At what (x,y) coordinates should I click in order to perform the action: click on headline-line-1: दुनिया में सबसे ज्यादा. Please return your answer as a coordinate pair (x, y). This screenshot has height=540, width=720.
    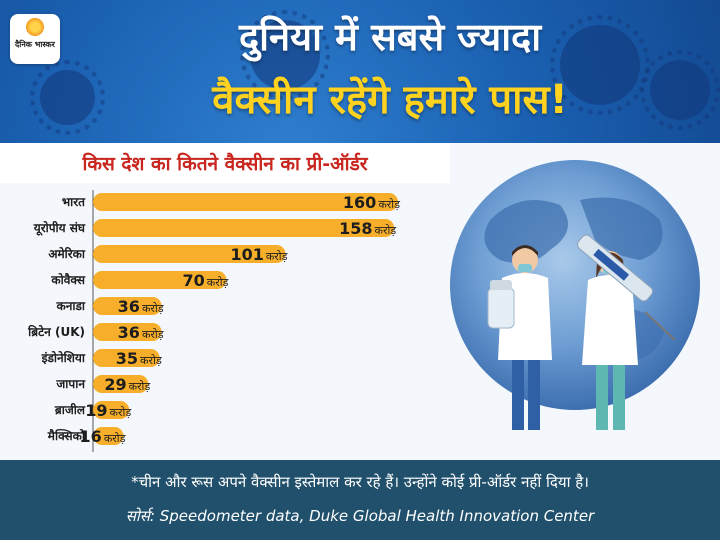
    Looking at the image, I should click on (390, 37).